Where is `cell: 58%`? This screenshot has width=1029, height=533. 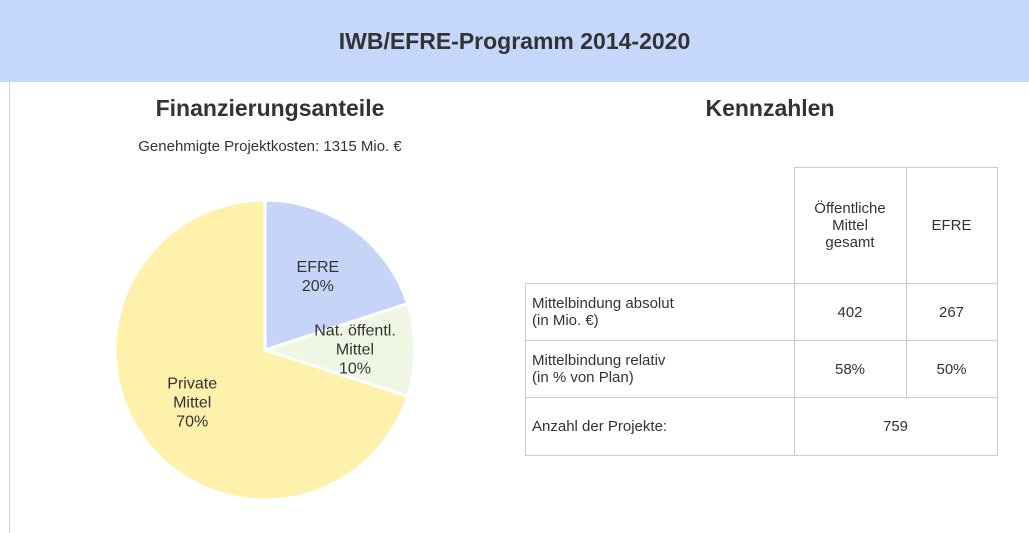 cell: 58% is located at coordinates (850, 369).